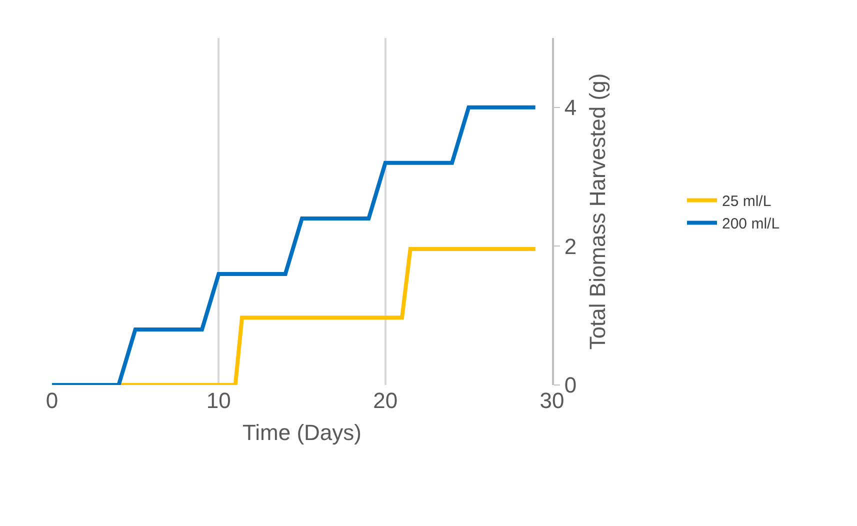  Describe the element at coordinates (302, 432) in the screenshot. I see `x-axis-title: Time (Days)` at that location.